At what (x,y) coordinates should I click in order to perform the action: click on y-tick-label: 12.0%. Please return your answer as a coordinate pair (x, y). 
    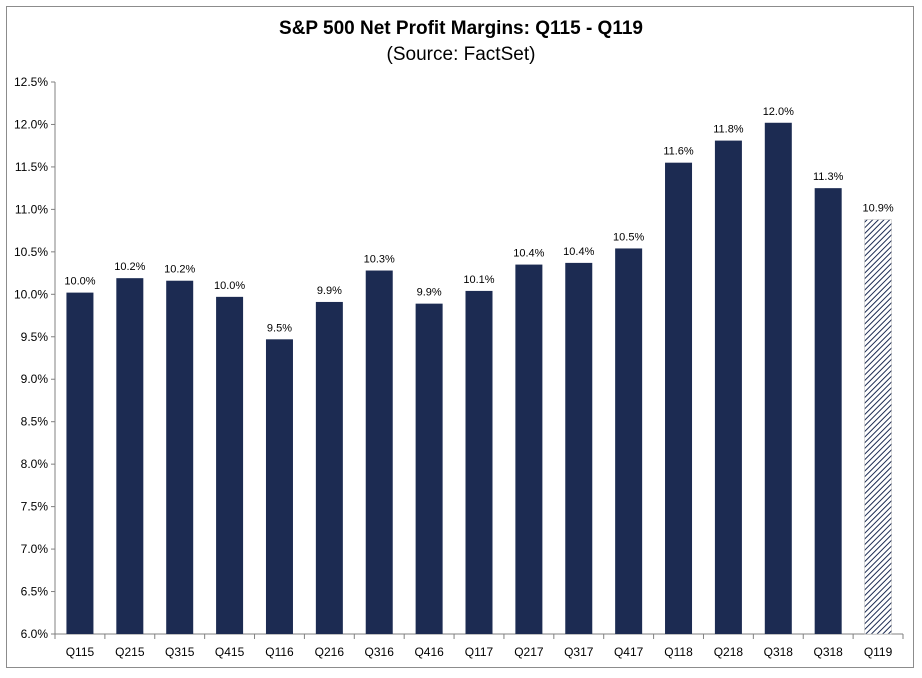
    Looking at the image, I should click on (31, 124).